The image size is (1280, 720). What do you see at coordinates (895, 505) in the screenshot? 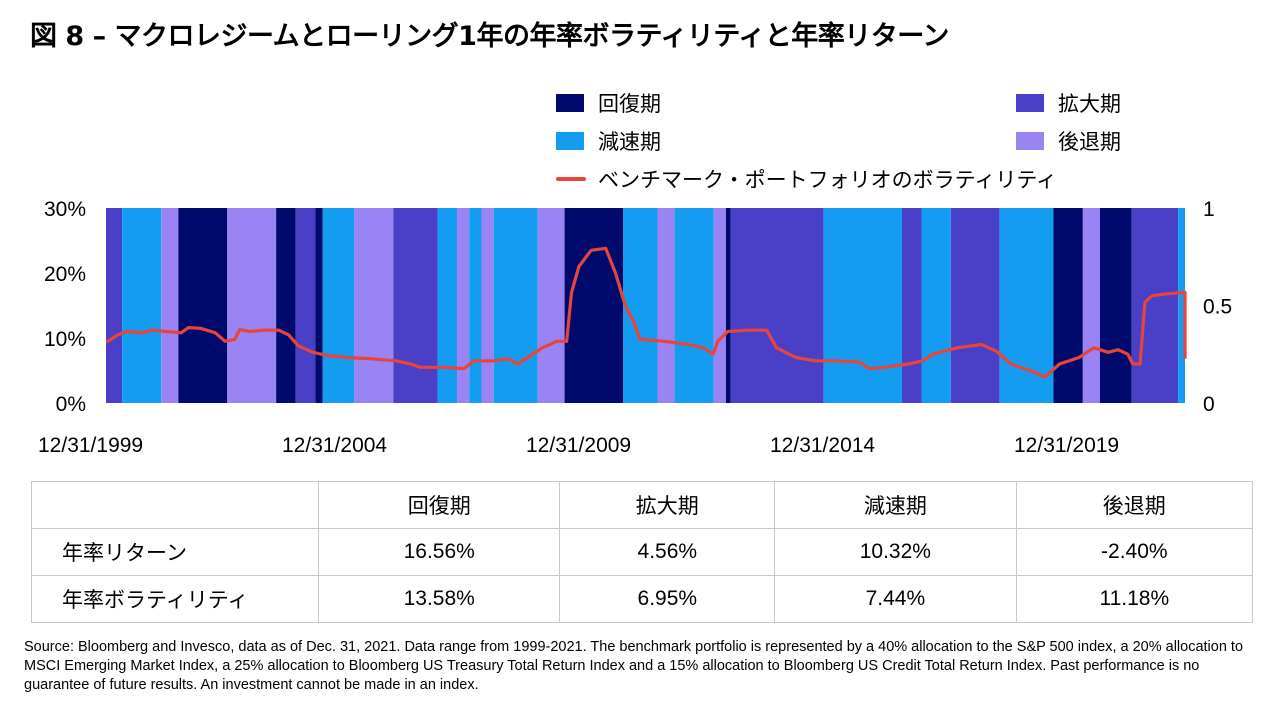
I see `table-col-header: 減速期` at bounding box center [895, 505].